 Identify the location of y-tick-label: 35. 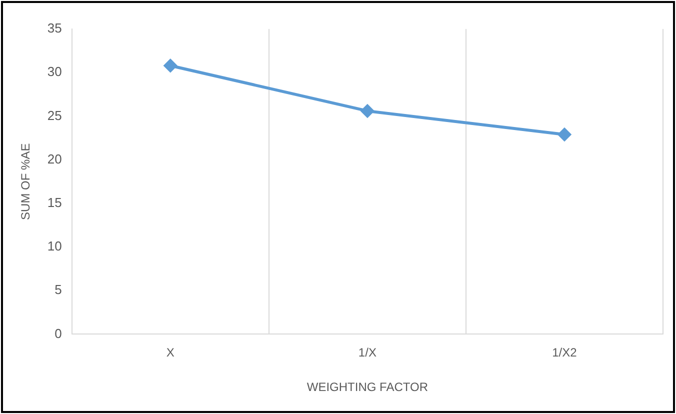
(54, 28).